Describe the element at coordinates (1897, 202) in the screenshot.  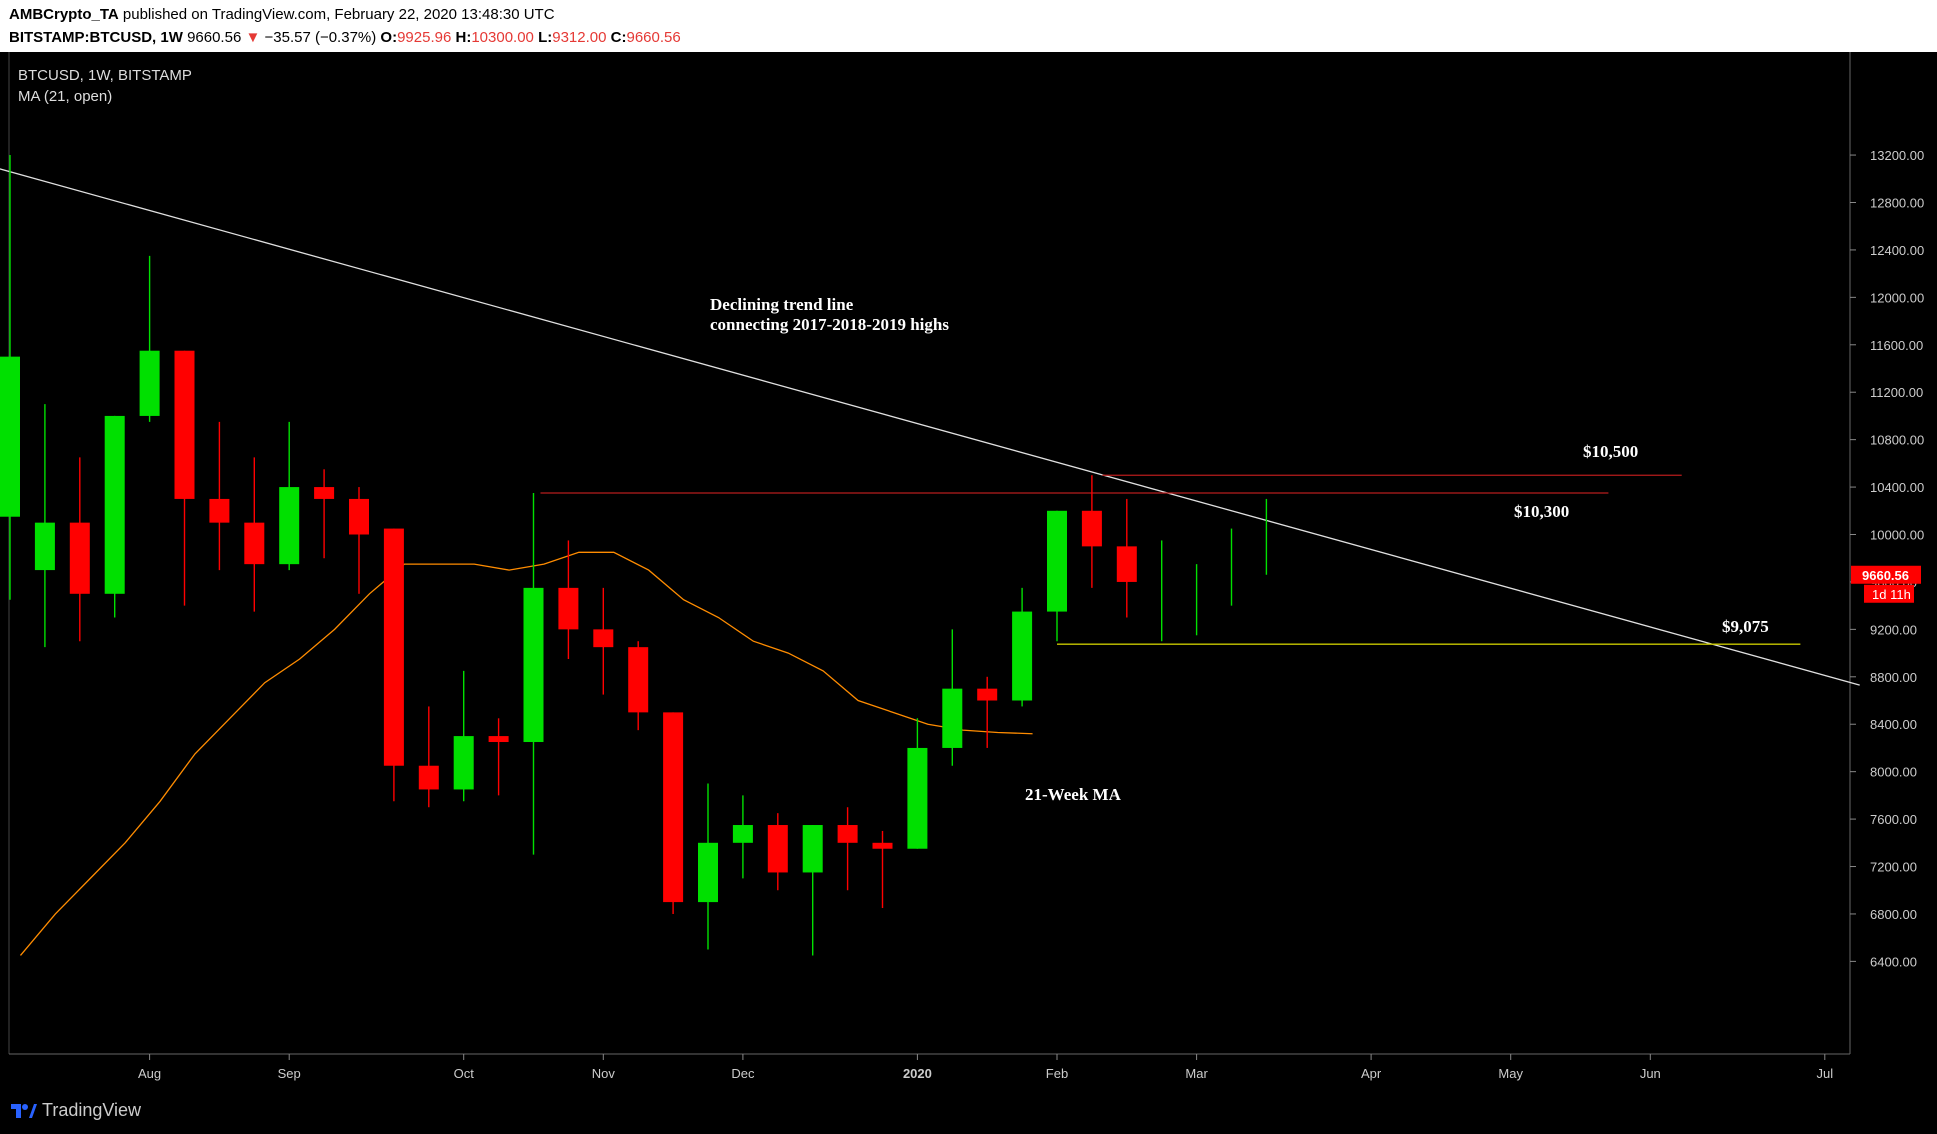
I see `y-tick-label: 12800.00` at that location.